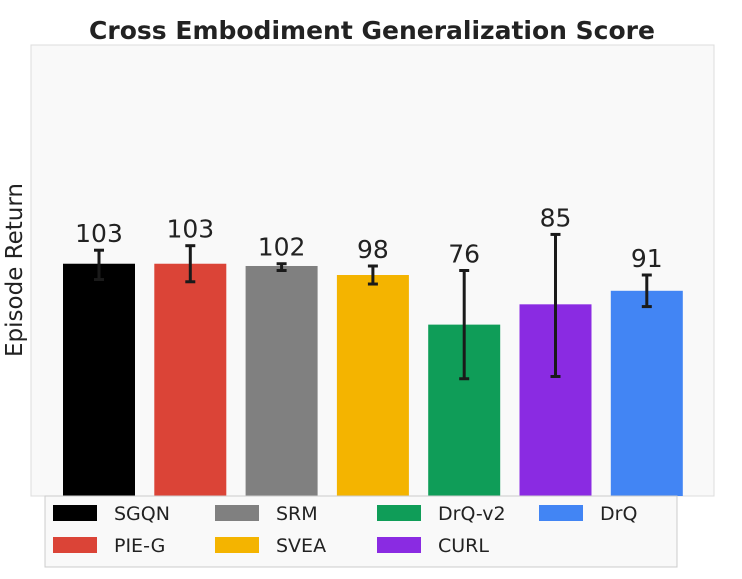  What do you see at coordinates (399, 513) in the screenshot?
I see `legend-swatch-drq-v2` at bounding box center [399, 513].